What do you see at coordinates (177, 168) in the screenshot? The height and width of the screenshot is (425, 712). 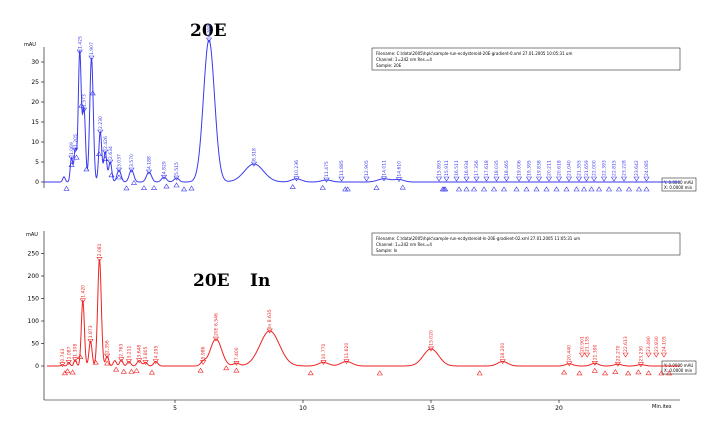 I see `peak-label: 5.515` at bounding box center [177, 168].